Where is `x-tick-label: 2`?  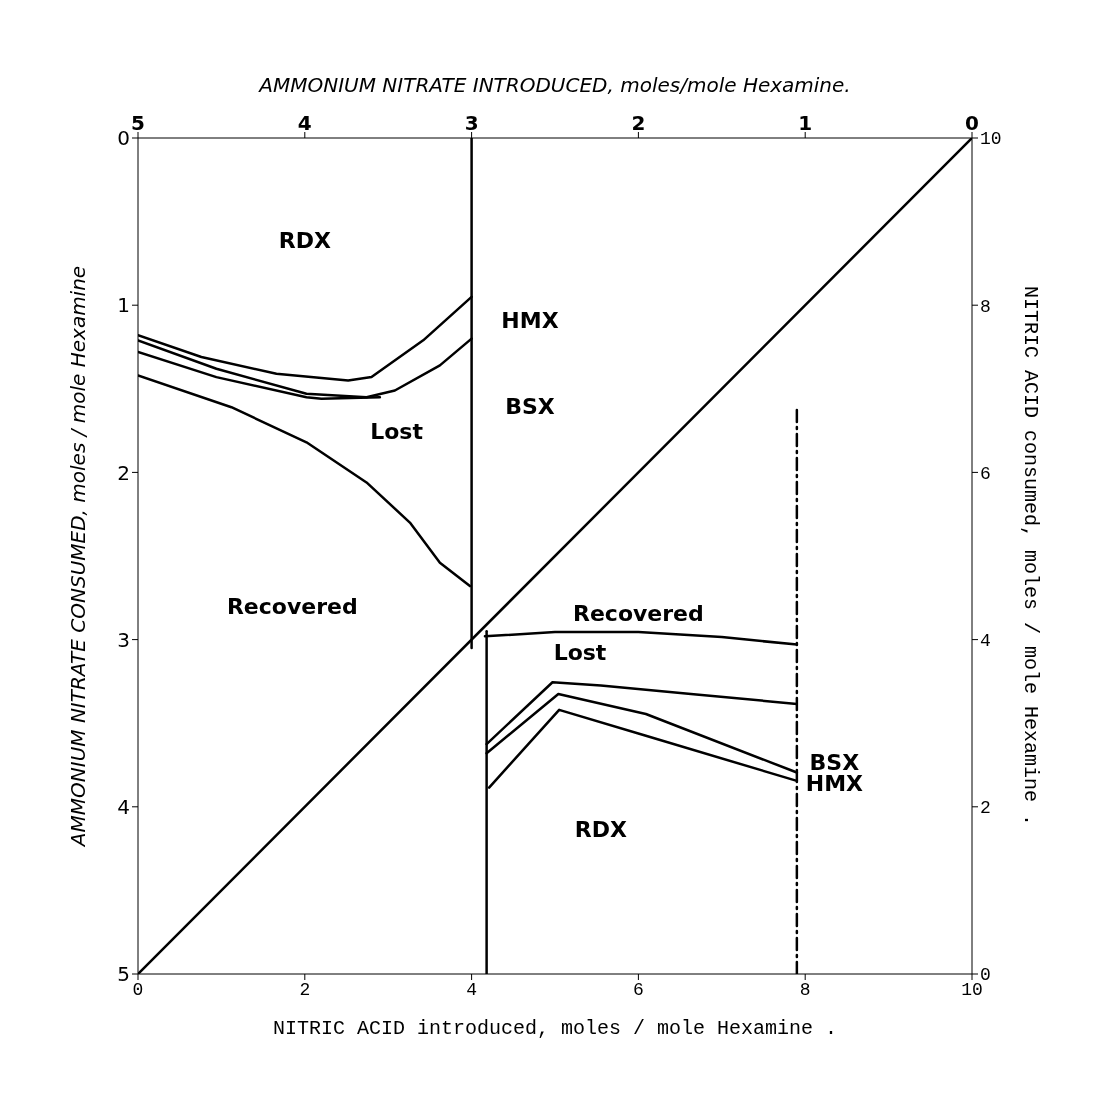
x-tick-label: 2 is located at coordinates (305, 989).